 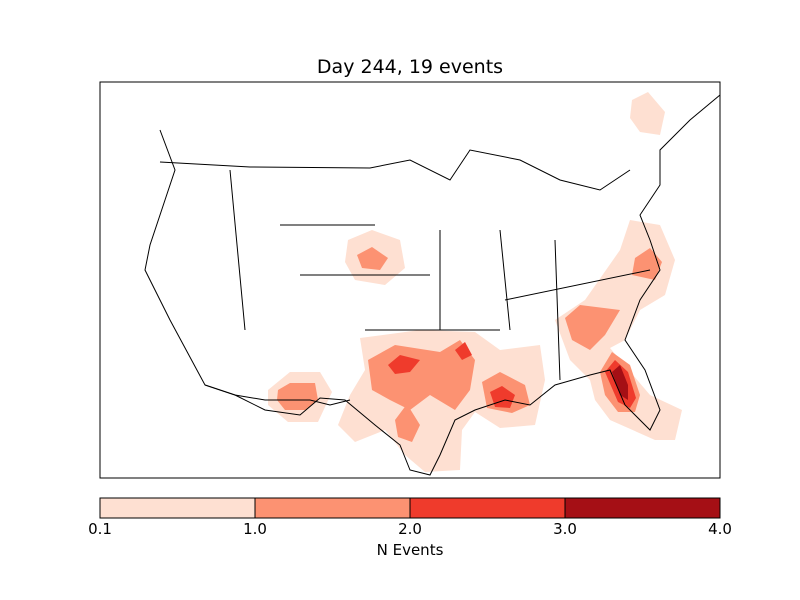 I want to click on colorbar-tick: 0.1, so click(x=100, y=529).